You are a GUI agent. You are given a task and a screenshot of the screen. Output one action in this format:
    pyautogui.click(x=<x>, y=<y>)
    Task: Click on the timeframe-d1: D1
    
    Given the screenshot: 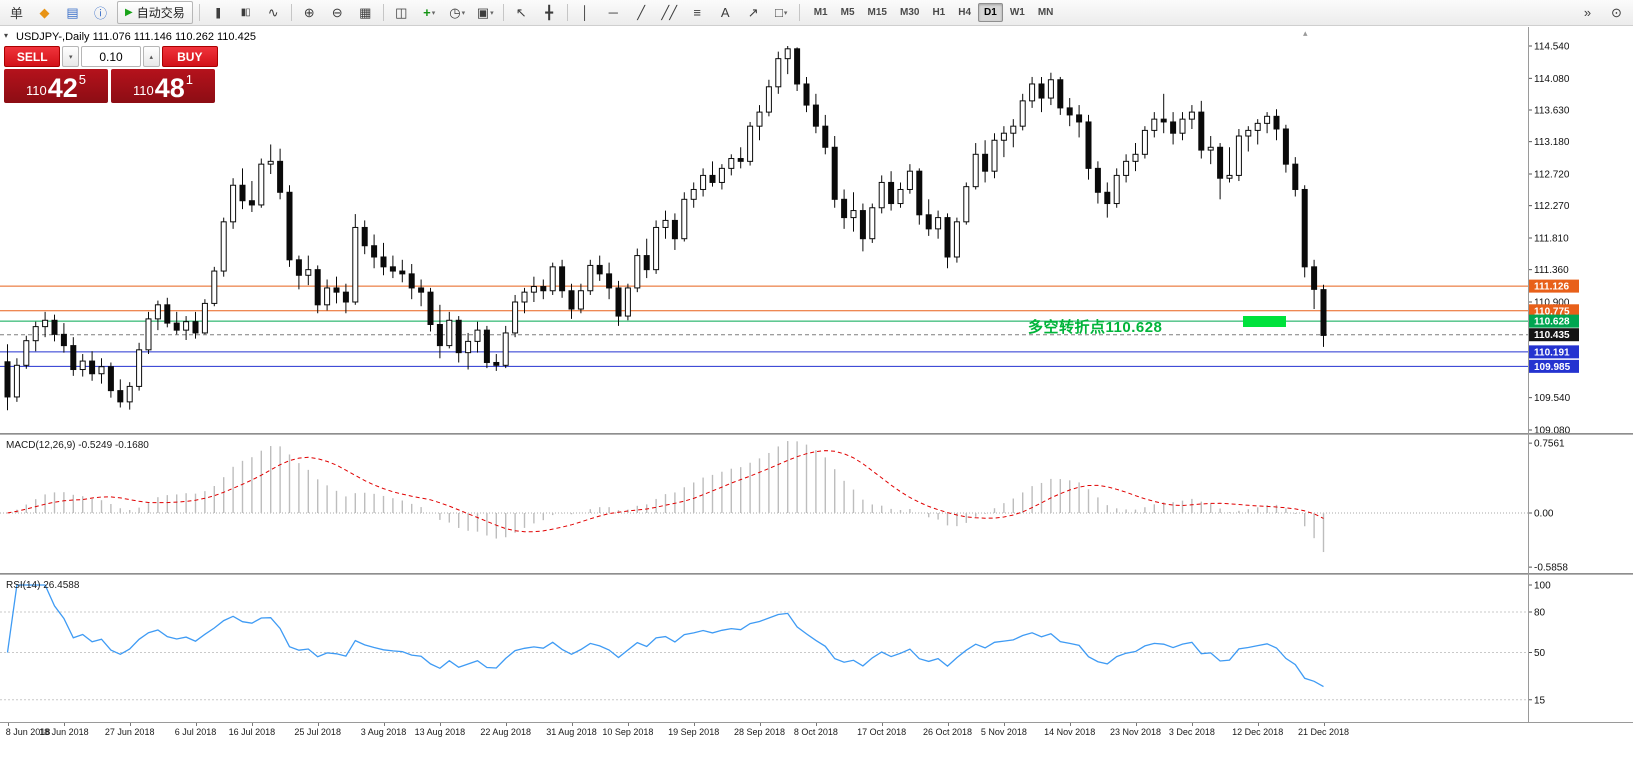 What is the action you would take?
    pyautogui.click(x=990, y=12)
    